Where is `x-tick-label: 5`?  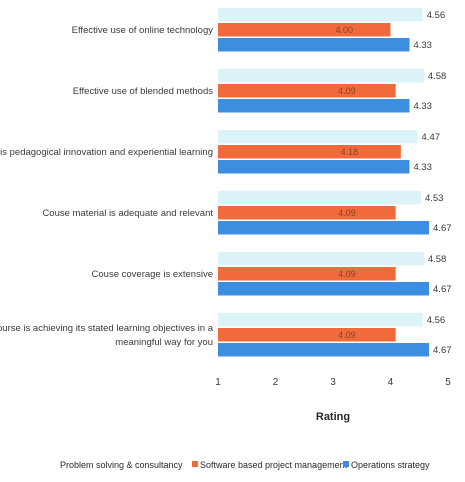
x-tick-label: 5 is located at coordinates (448, 382).